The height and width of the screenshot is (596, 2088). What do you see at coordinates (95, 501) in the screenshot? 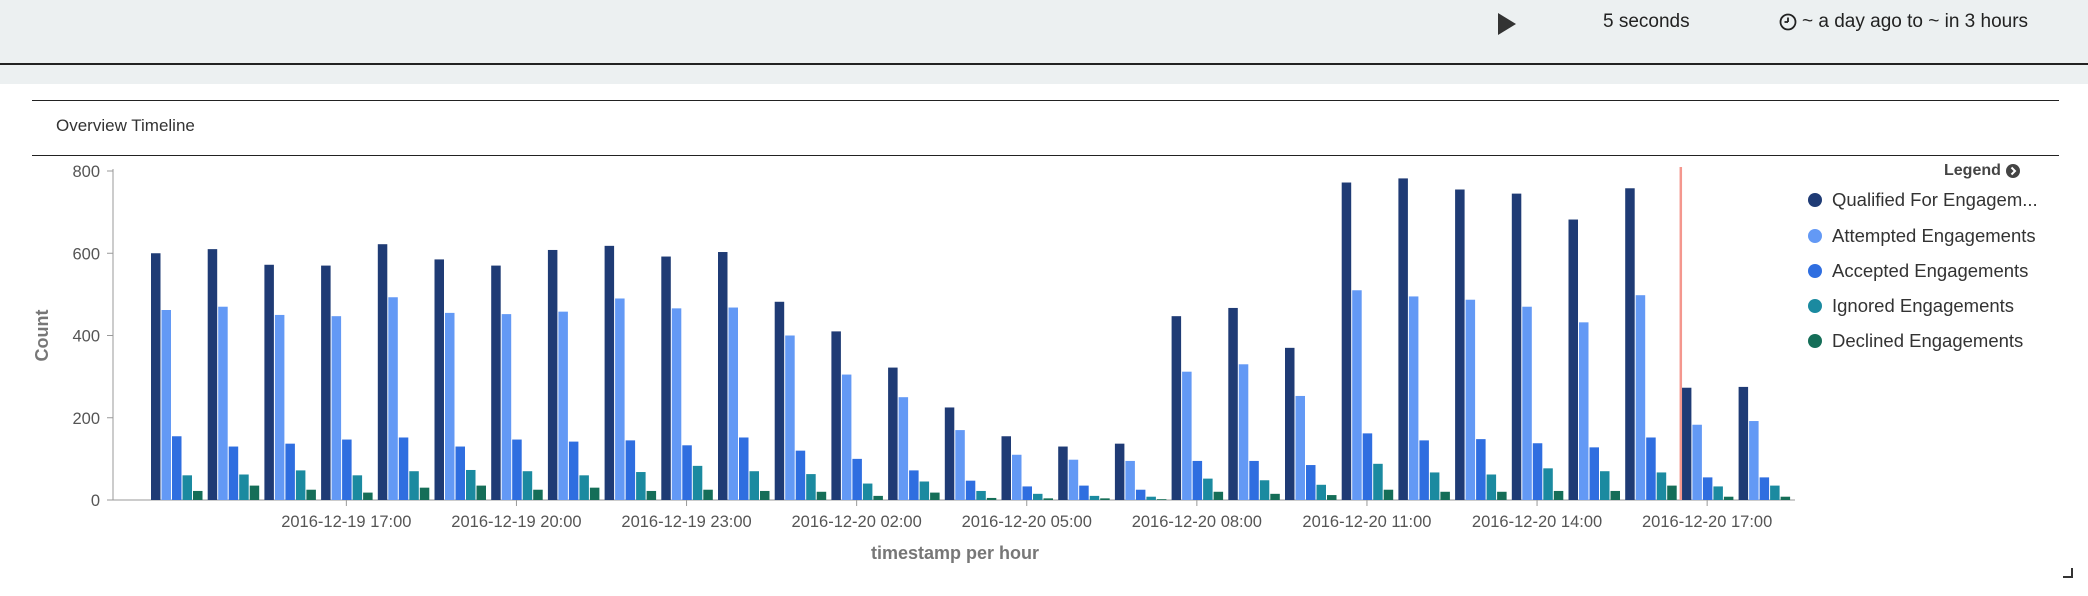
I see `y-tick-label: 0` at bounding box center [95, 501].